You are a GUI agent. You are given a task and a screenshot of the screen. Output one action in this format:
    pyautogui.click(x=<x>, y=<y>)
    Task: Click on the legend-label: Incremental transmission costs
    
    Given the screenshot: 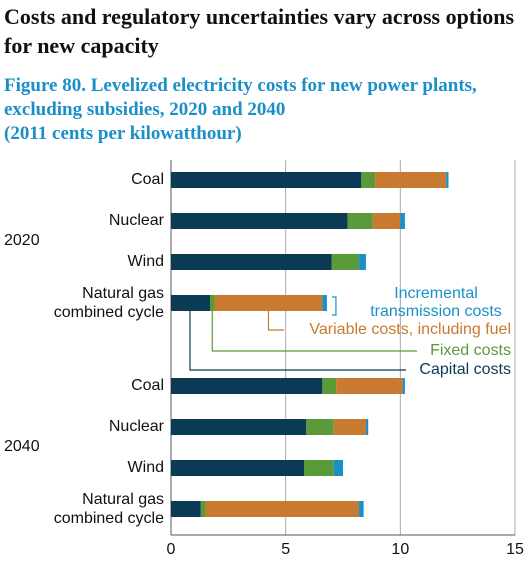 What is the action you would take?
    pyautogui.click(x=436, y=302)
    